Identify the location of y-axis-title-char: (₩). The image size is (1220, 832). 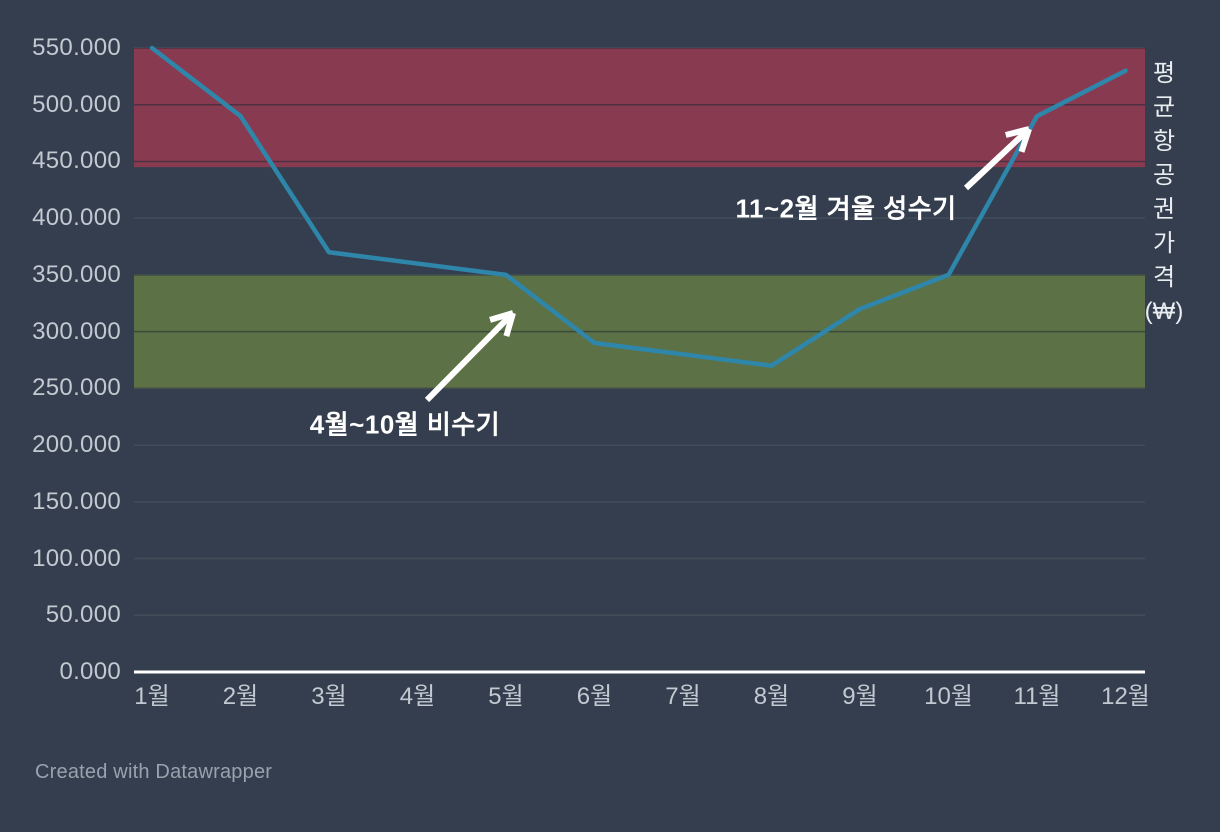
(1164, 311).